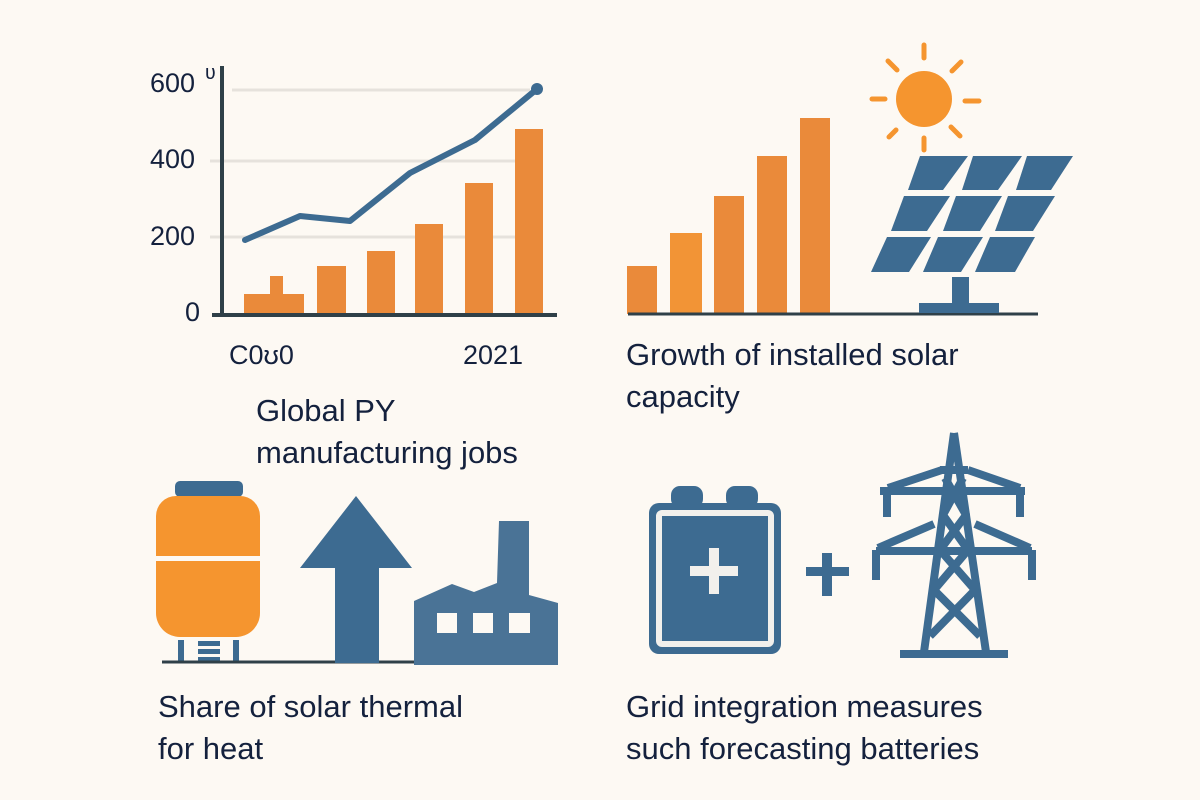 Image resolution: width=1200 pixels, height=800 pixels. What do you see at coordinates (208, 571) in the screenshot?
I see `water-tank-icon` at bounding box center [208, 571].